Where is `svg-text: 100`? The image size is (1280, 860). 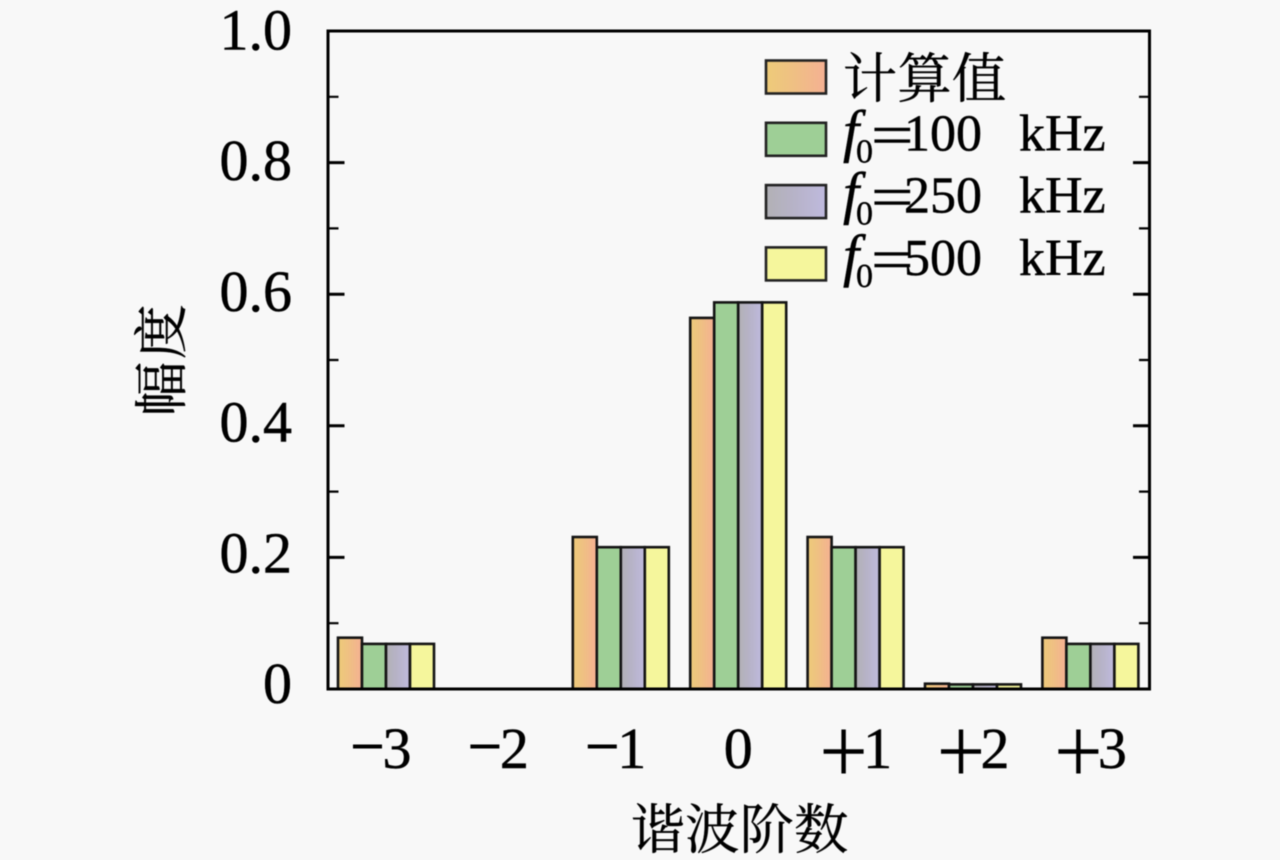
svg-text: 100 is located at coordinates (943, 133).